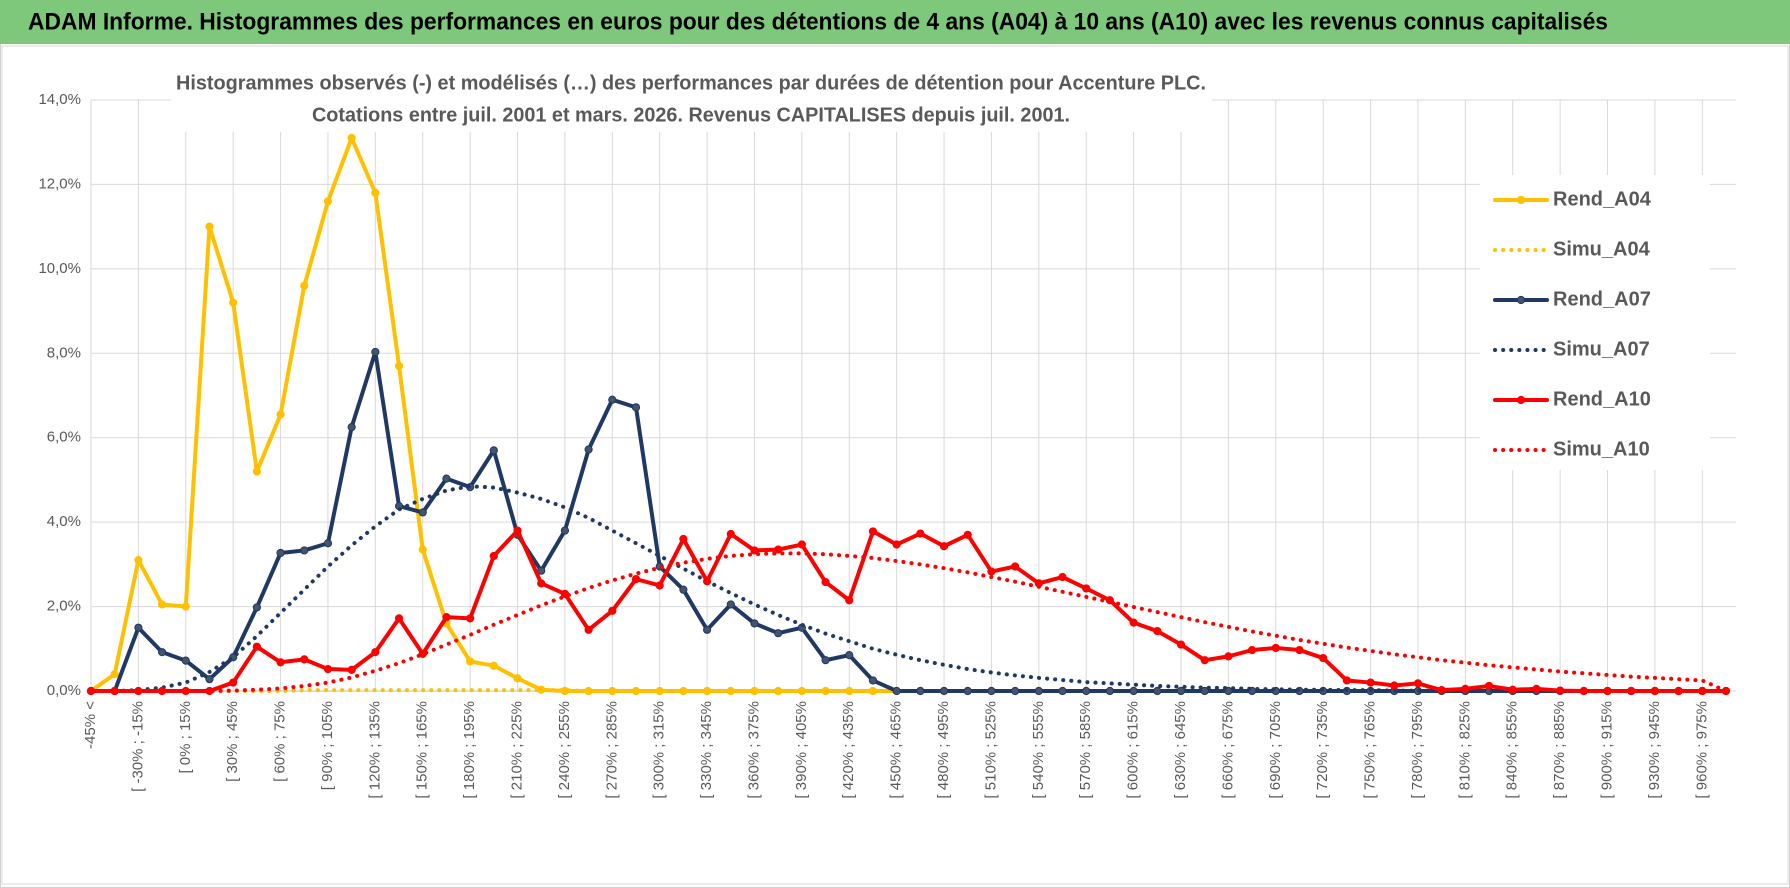 This screenshot has height=888, width=1790. What do you see at coordinates (564, 750) in the screenshot?
I see `x-tick-label: [ 240% ; 255%` at bounding box center [564, 750].